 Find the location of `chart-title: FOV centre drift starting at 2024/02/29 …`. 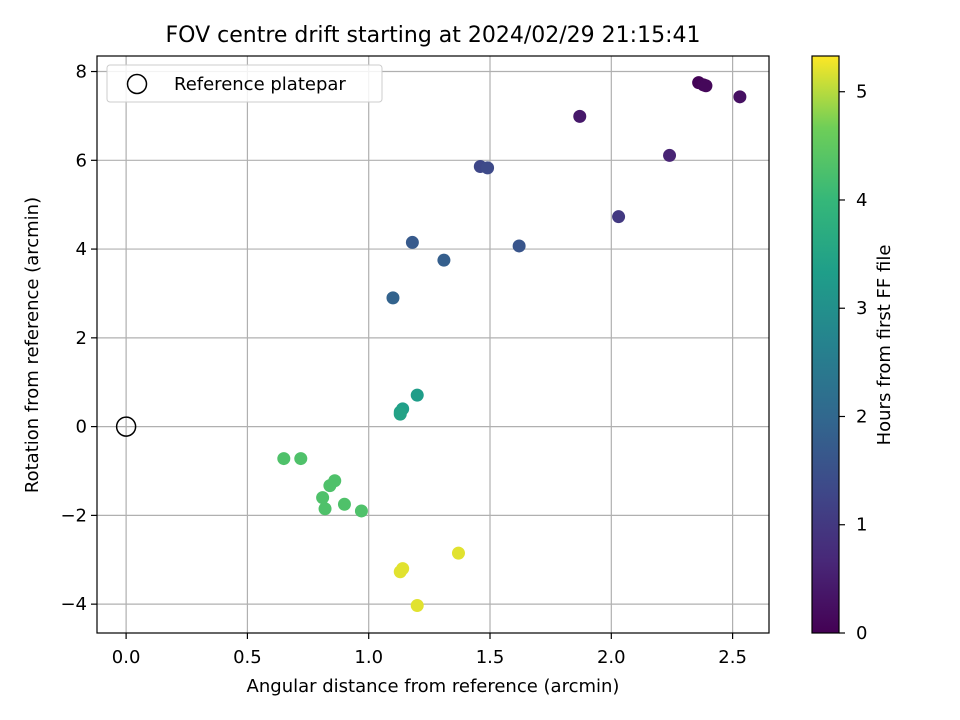

chart-title: FOV centre drift starting at 2024/02/29 … is located at coordinates (433, 35).